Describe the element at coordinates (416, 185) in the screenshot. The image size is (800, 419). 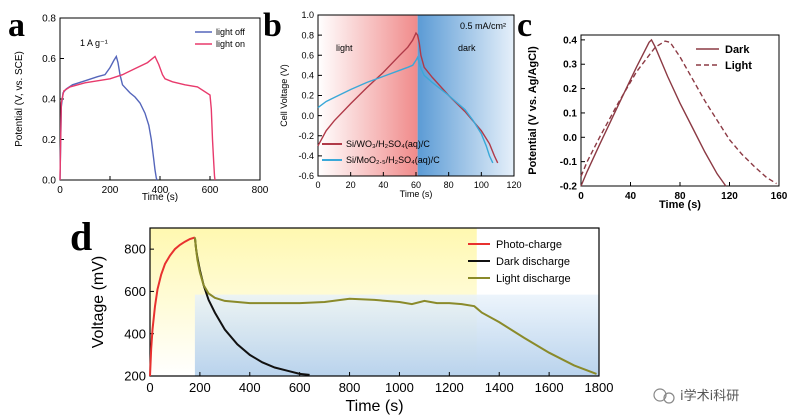
I see `x-tick-label: 60` at that location.